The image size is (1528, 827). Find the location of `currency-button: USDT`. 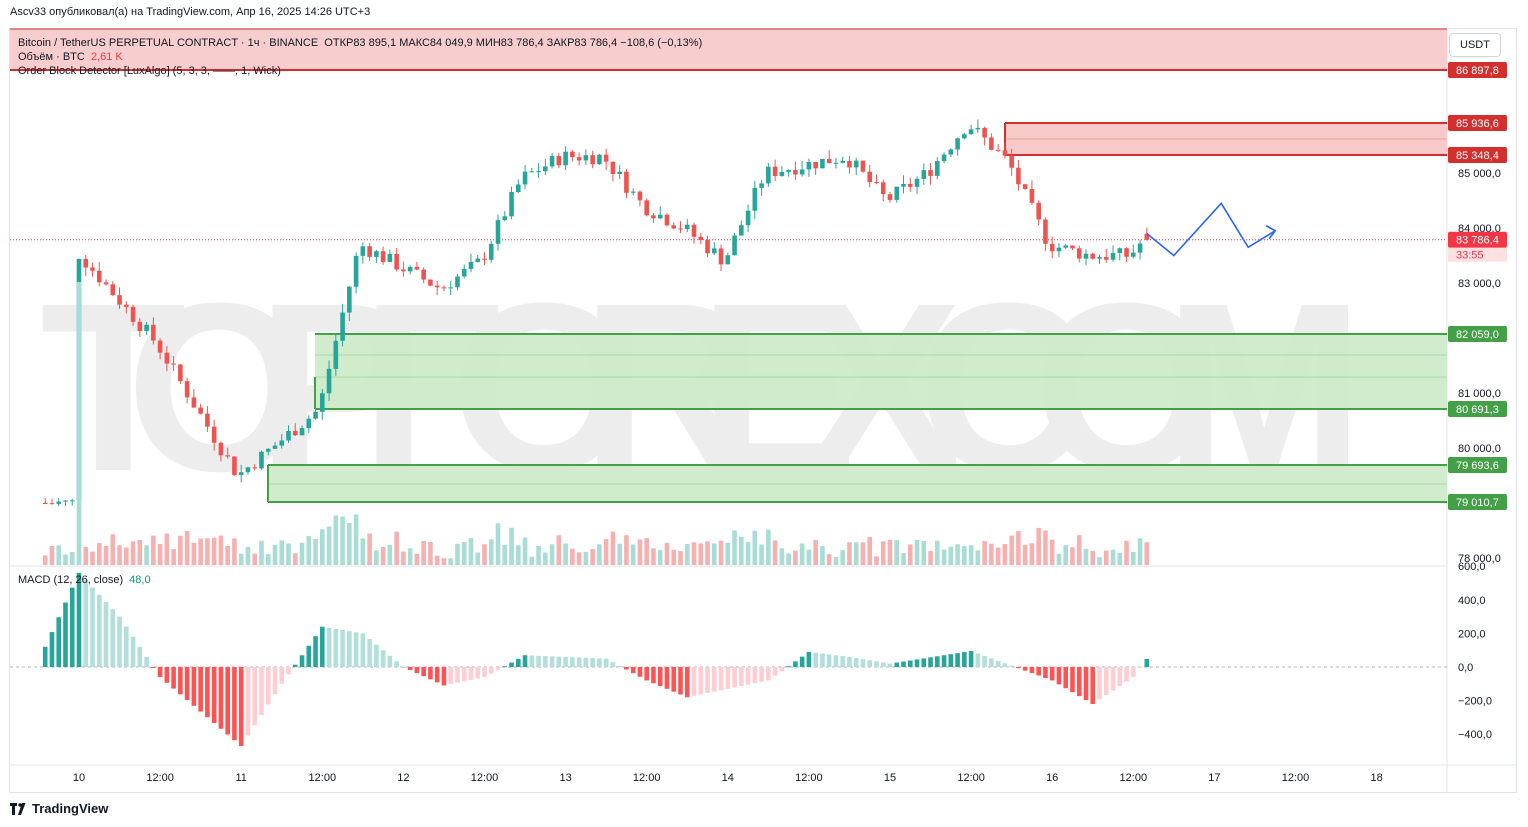

currency-button: USDT is located at coordinates (1475, 45).